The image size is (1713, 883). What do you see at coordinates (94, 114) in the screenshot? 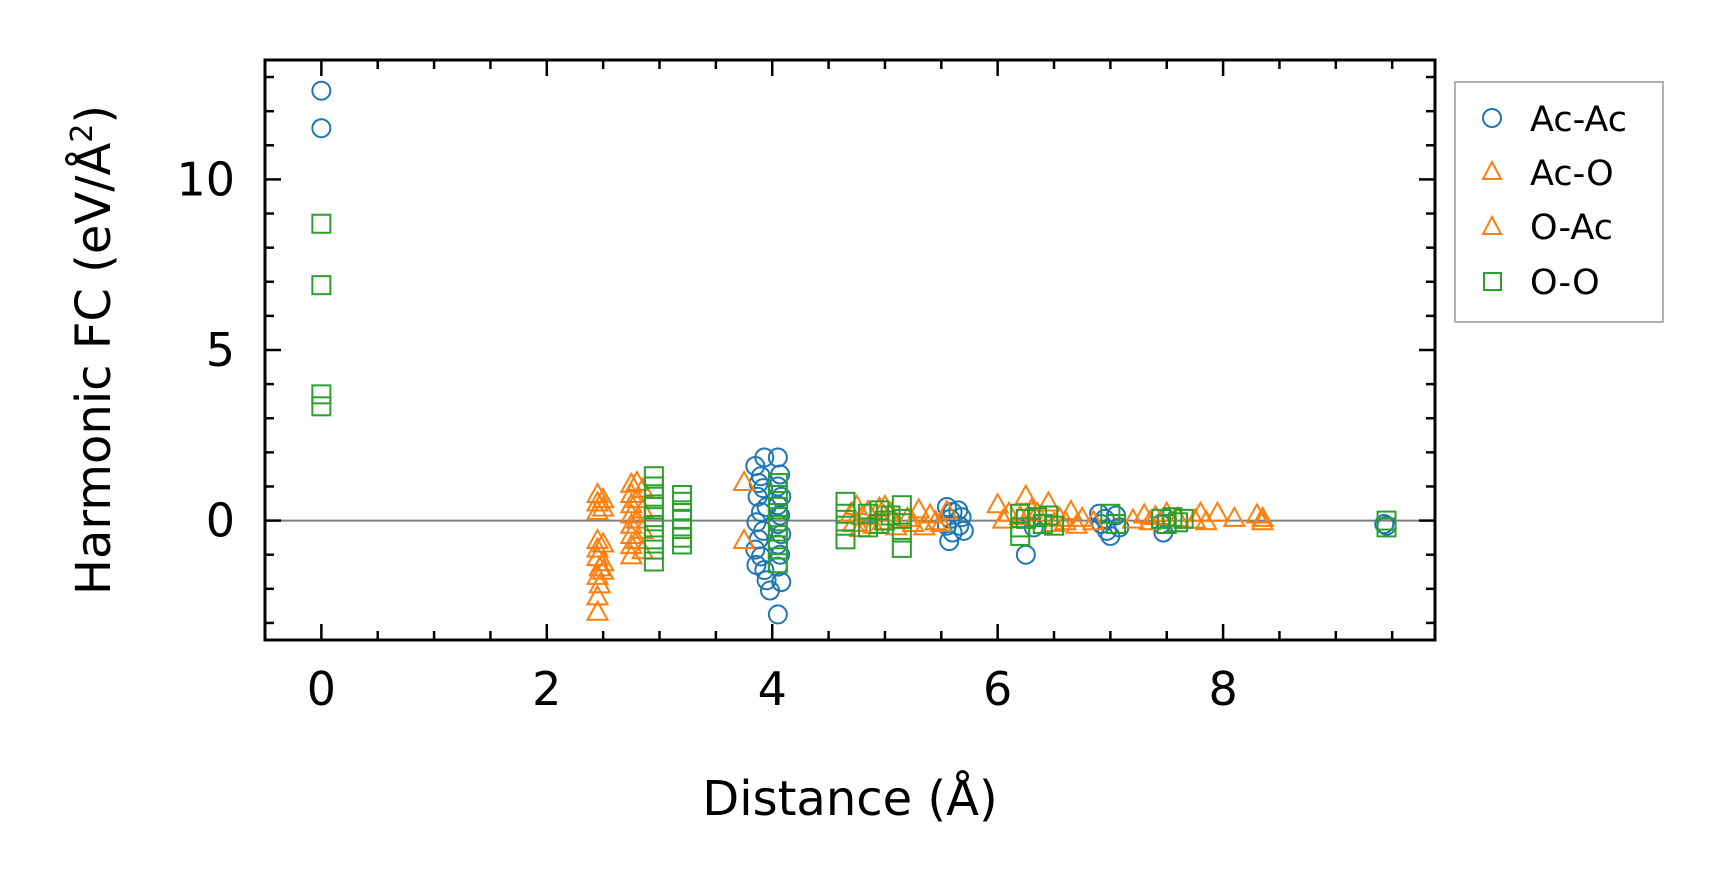
I see `y-axis-label-close: )` at bounding box center [94, 114].